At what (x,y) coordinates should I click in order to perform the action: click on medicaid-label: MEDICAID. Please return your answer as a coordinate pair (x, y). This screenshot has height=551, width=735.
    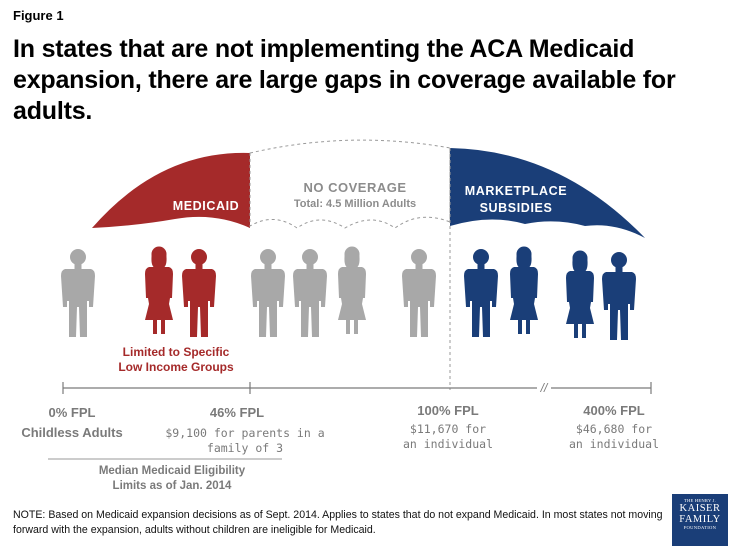
    Looking at the image, I should click on (206, 206).